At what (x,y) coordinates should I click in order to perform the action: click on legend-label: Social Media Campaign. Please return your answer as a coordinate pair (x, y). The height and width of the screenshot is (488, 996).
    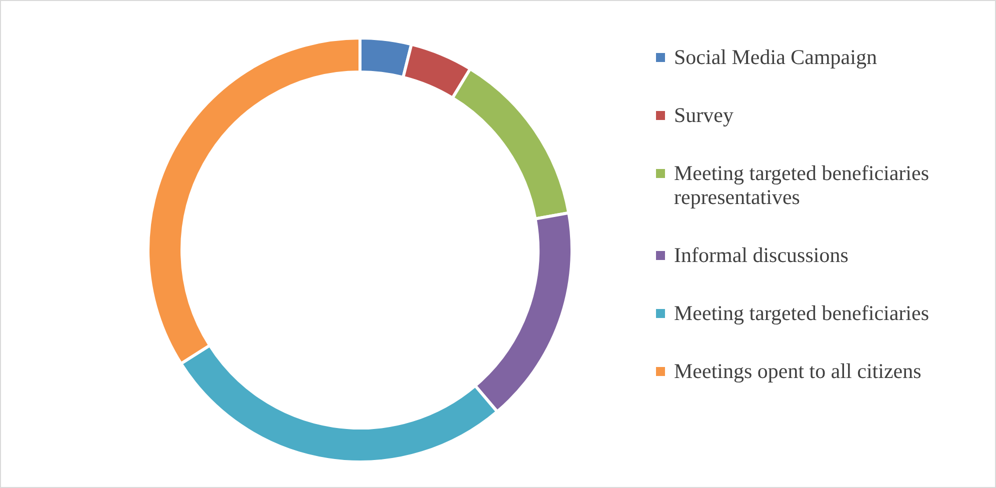
    Looking at the image, I should click on (775, 57).